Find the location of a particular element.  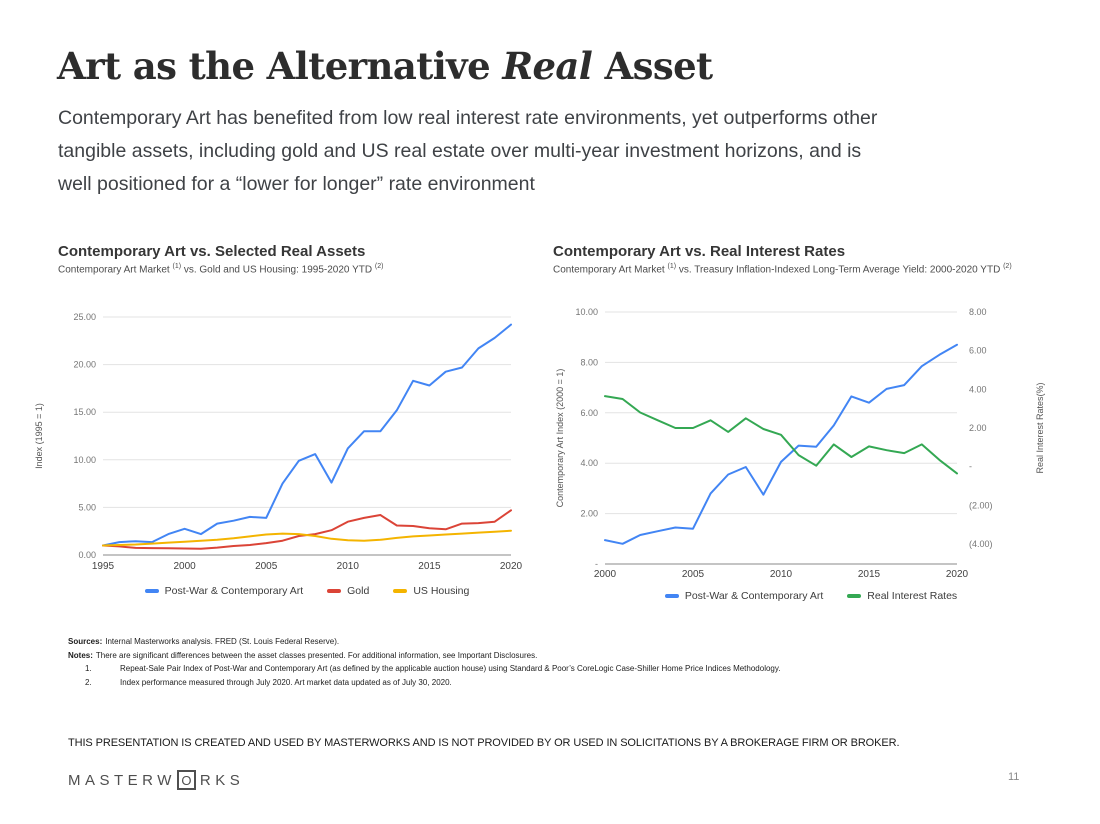

right-axis-tick-label: (2.00) is located at coordinates (981, 506).